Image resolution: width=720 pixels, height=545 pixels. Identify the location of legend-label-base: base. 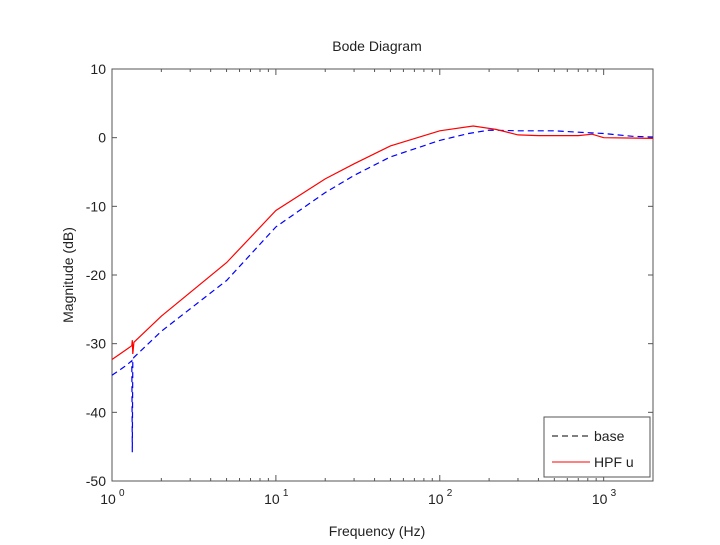
(609, 436).